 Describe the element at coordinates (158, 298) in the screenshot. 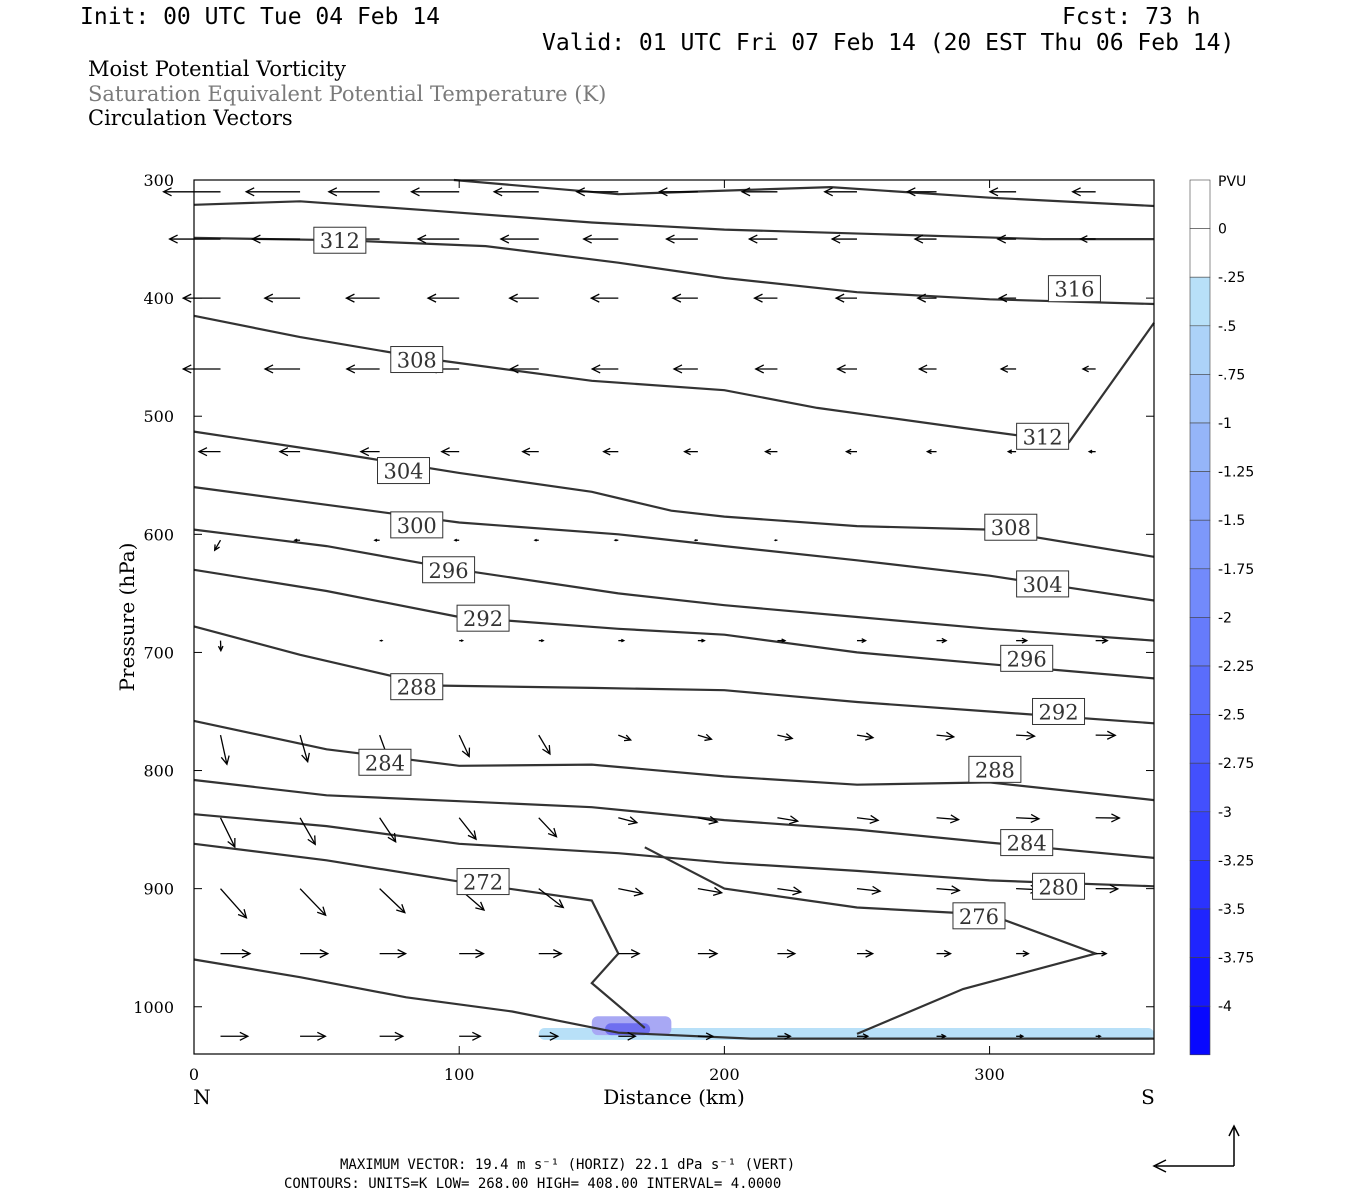

I see `y-tick-label: 400` at that location.